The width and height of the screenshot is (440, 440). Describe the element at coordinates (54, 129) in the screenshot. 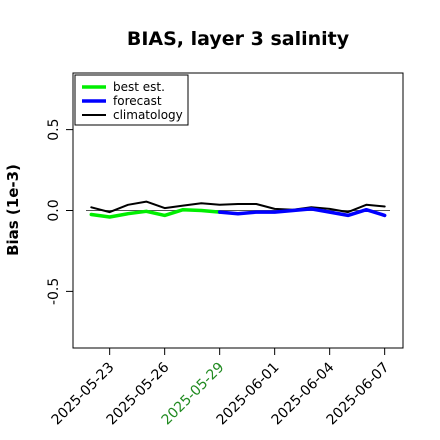

I see `y-tick-label: 0.5` at that location.